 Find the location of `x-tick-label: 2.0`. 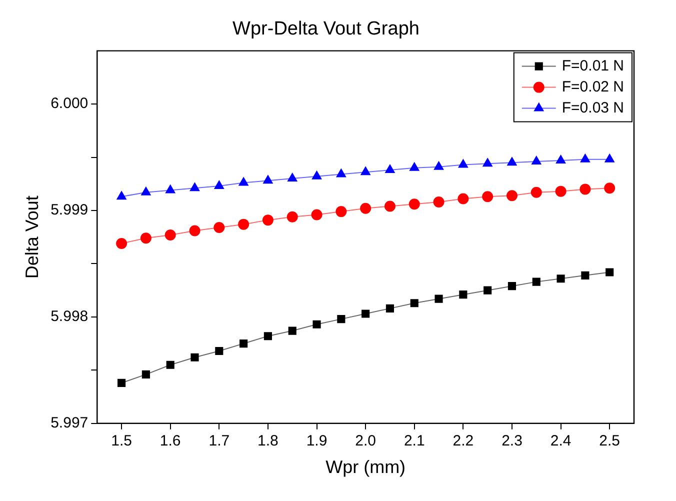

x-tick-label: 2.0 is located at coordinates (365, 441).